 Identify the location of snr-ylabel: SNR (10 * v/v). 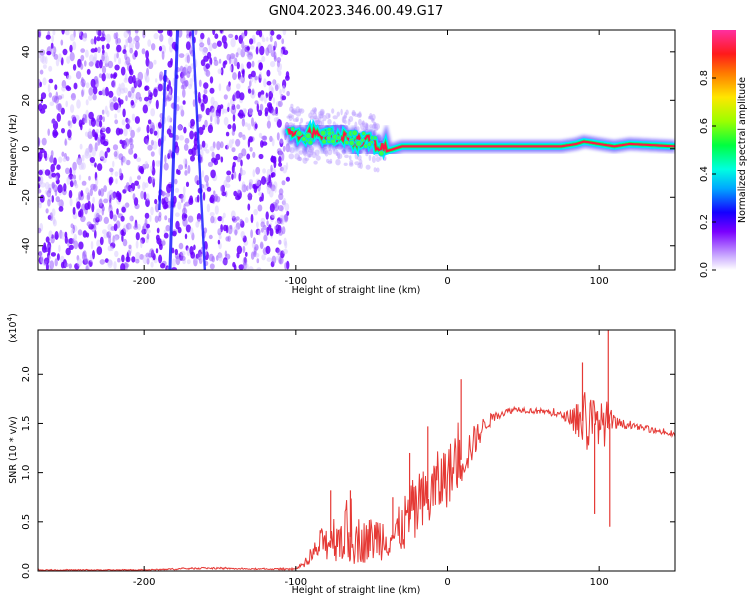
(13, 450).